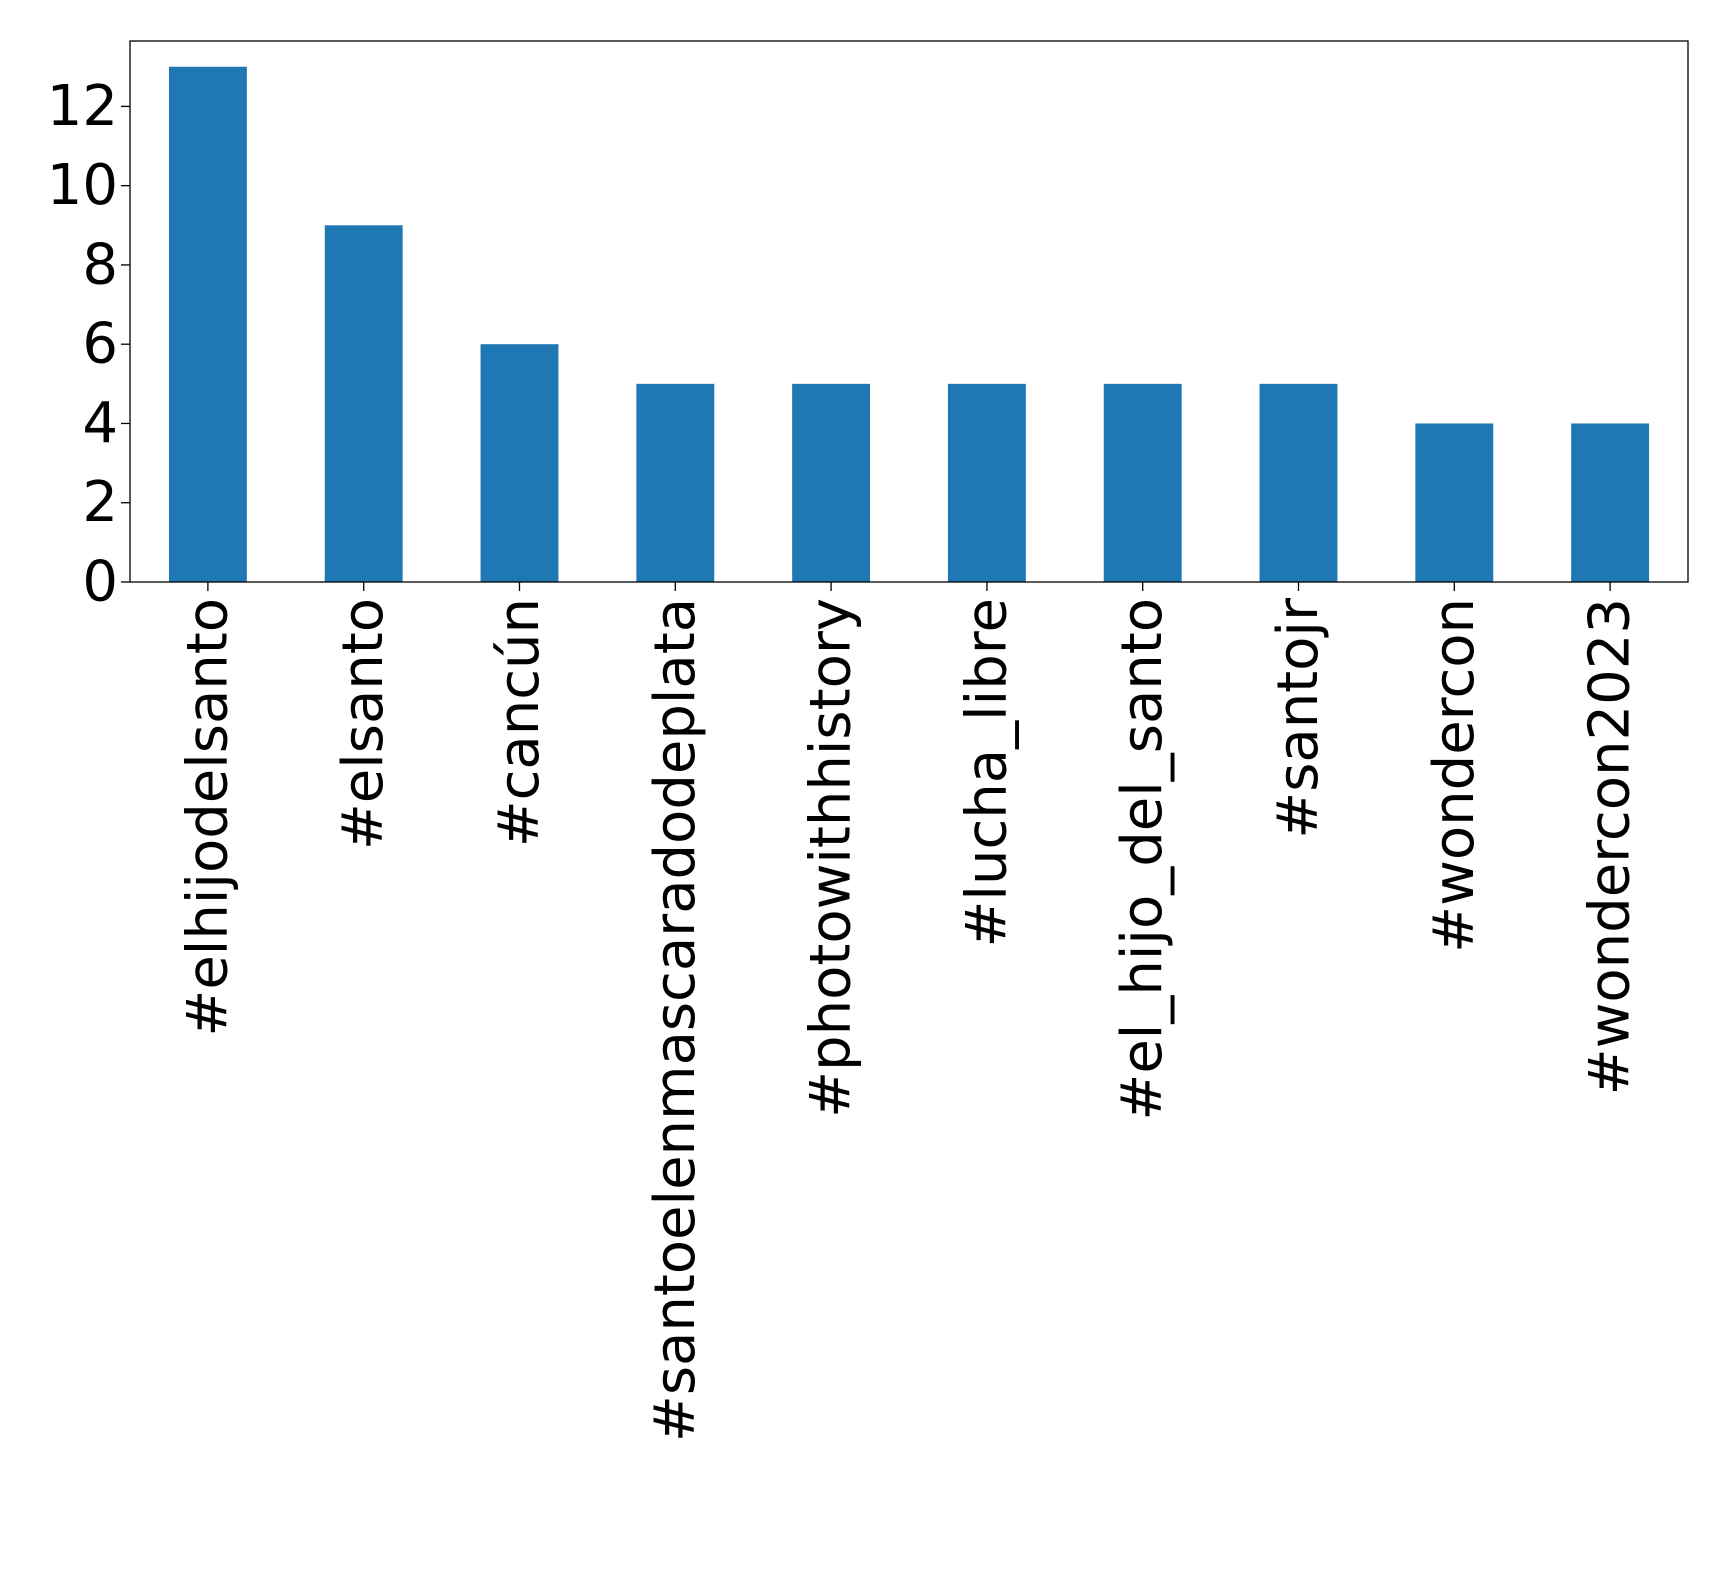 The height and width of the screenshot is (1575, 1719). Describe the element at coordinates (363, 724) in the screenshot. I see `x-tick-label-1: #elsanto` at that location.